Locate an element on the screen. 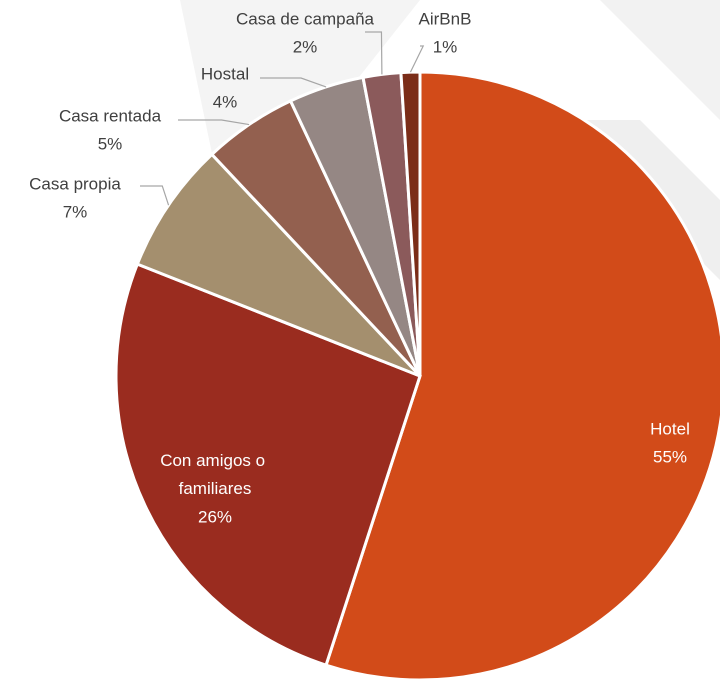 The width and height of the screenshot is (720, 684). slice-label: Con amigos o familiares is located at coordinates (215, 474).